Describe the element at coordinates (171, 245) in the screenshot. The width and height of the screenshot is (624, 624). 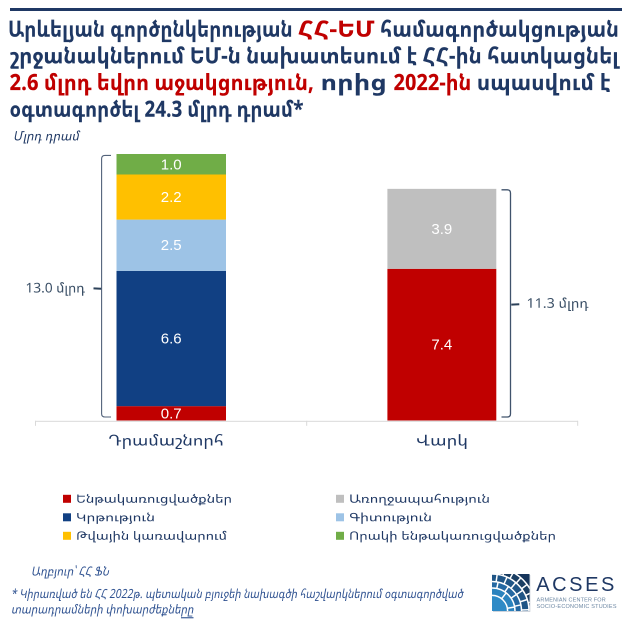
I see `svg-text: 2.5` at that location.